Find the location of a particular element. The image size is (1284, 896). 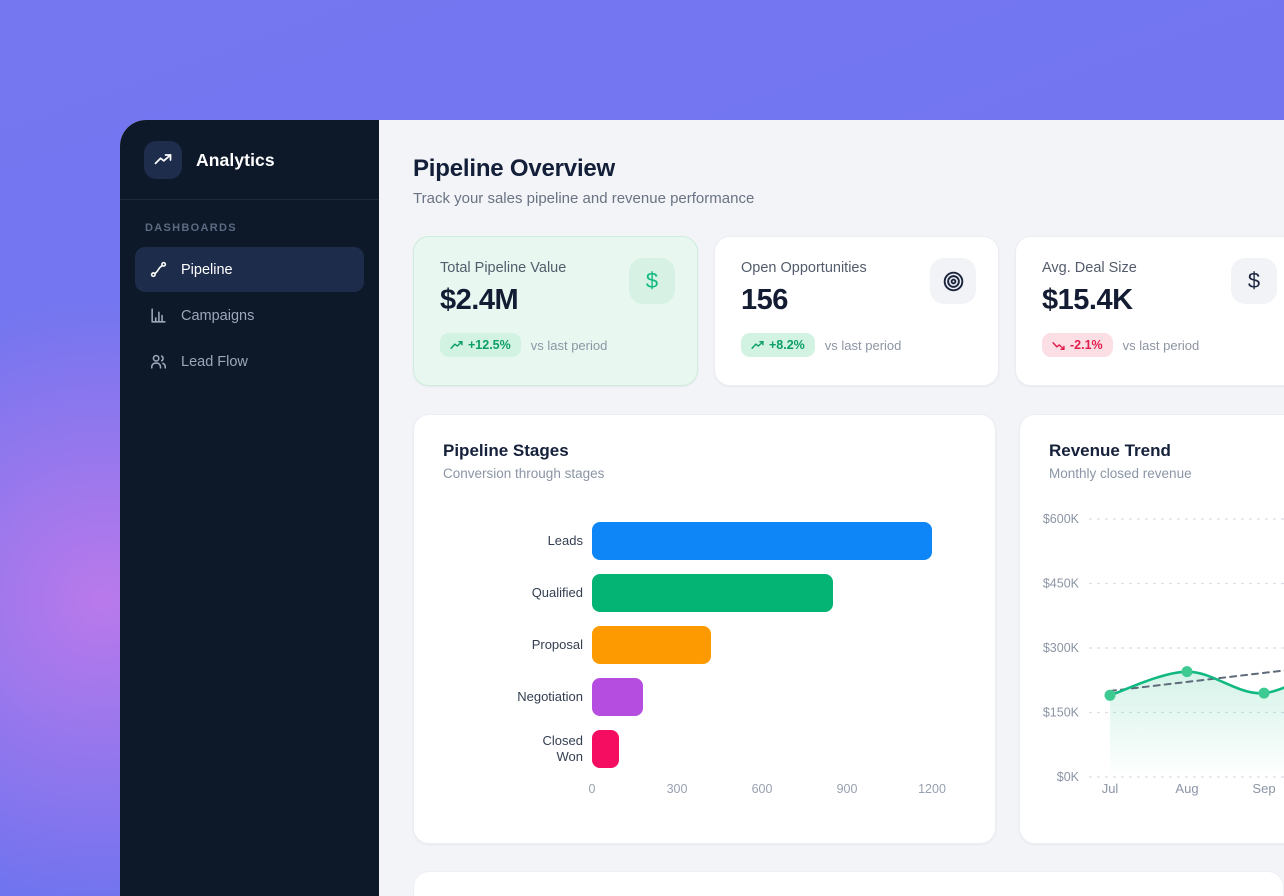

y-tick-label: $150K is located at coordinates (1061, 713).